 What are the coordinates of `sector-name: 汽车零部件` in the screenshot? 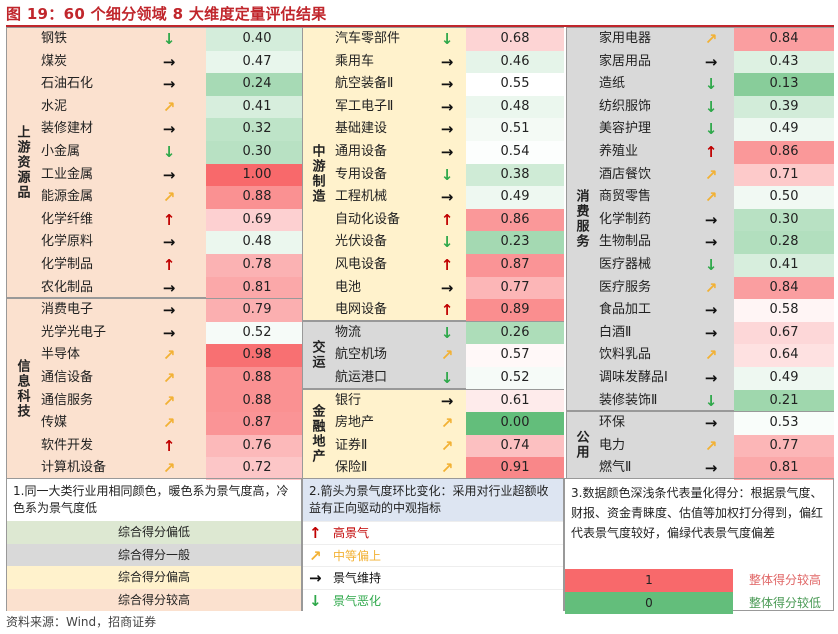 It's located at (368, 38).